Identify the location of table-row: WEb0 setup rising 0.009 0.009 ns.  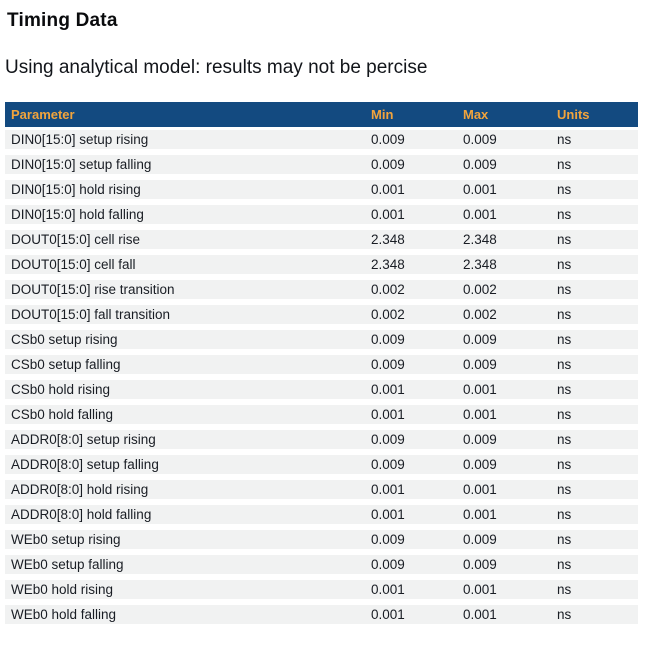
(321, 541).